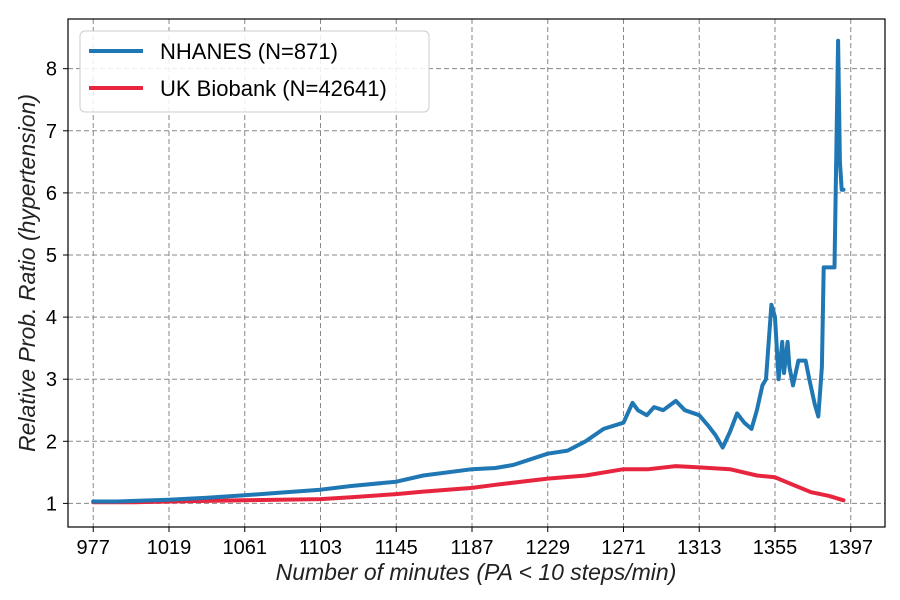  I want to click on x-tick-label: 1397, so click(850, 548).